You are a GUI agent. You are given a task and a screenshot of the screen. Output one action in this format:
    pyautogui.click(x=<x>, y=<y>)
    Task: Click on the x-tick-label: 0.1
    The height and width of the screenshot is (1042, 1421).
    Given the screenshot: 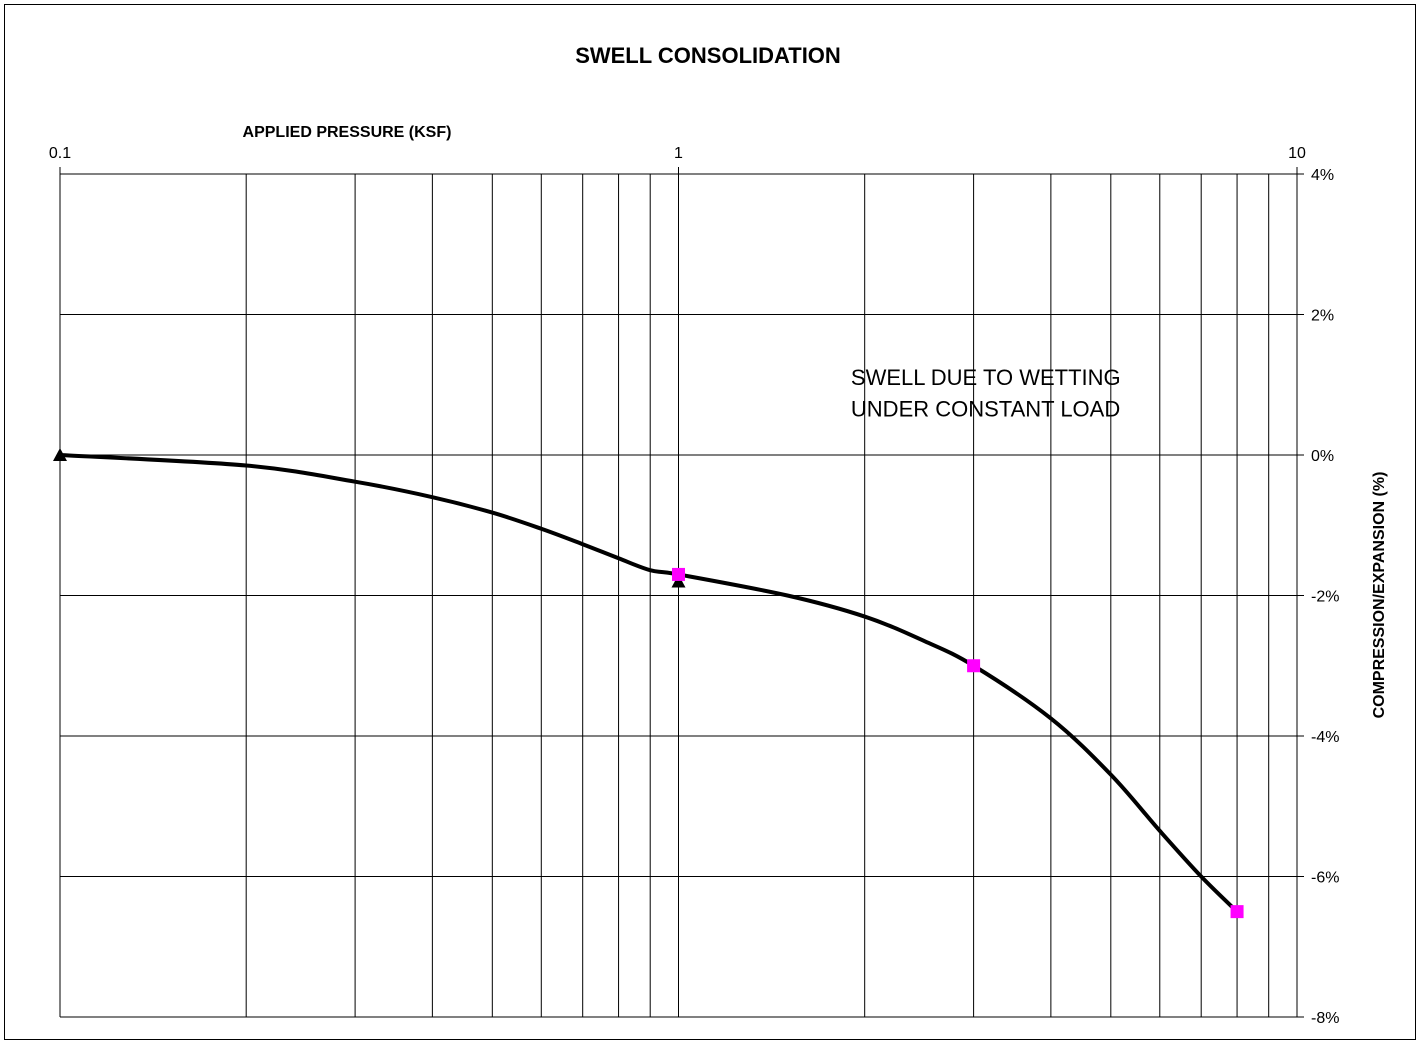 What is the action you would take?
    pyautogui.click(x=60, y=153)
    